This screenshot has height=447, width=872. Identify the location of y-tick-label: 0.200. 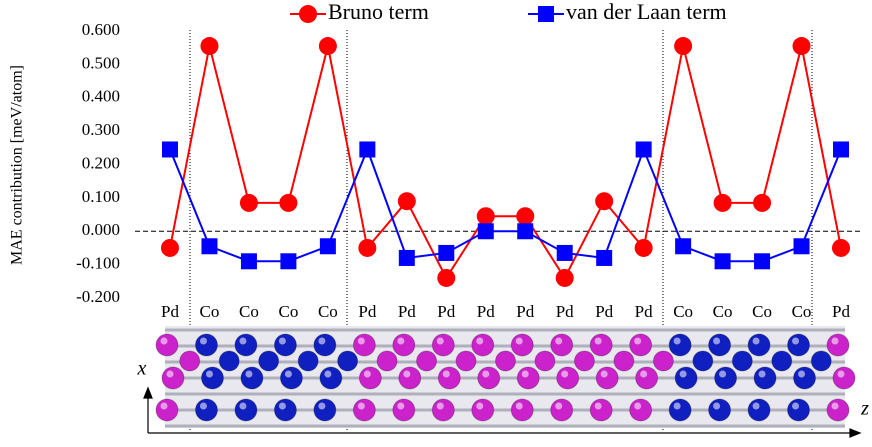
(101, 162).